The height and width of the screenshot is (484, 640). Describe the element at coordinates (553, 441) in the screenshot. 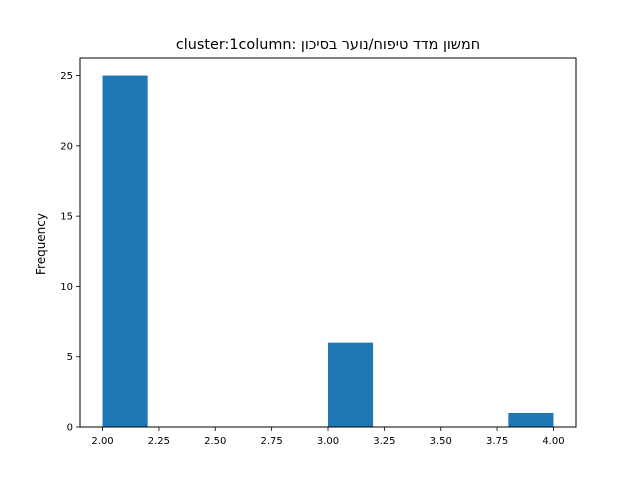

I see `x-tick-label: 4.00` at that location.